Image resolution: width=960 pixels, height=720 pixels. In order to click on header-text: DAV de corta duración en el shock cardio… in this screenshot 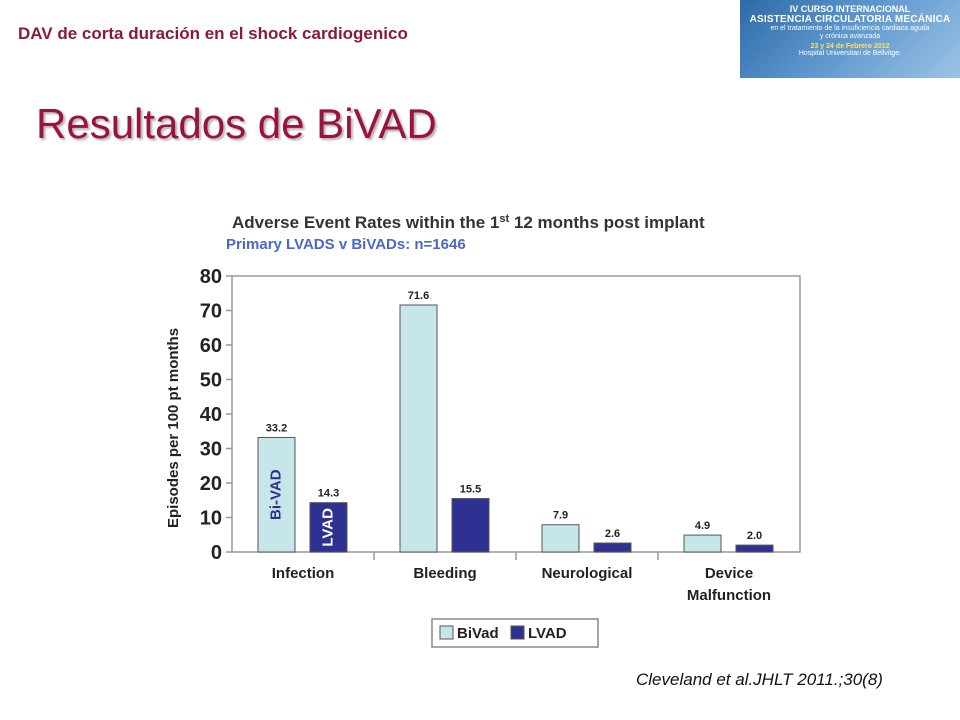, I will do `click(213, 33)`.